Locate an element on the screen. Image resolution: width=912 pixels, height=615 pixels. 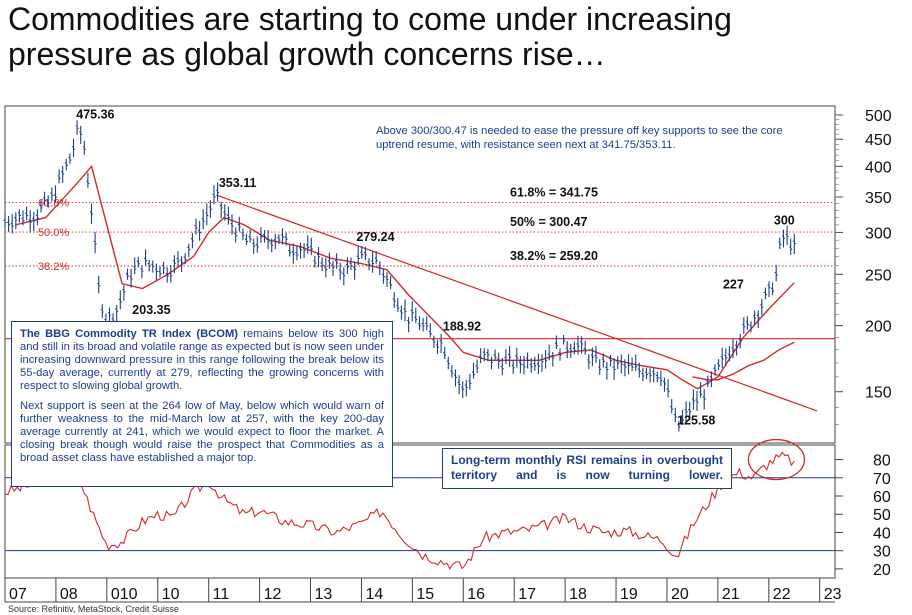
price-axis-label: 500 is located at coordinates (878, 116).